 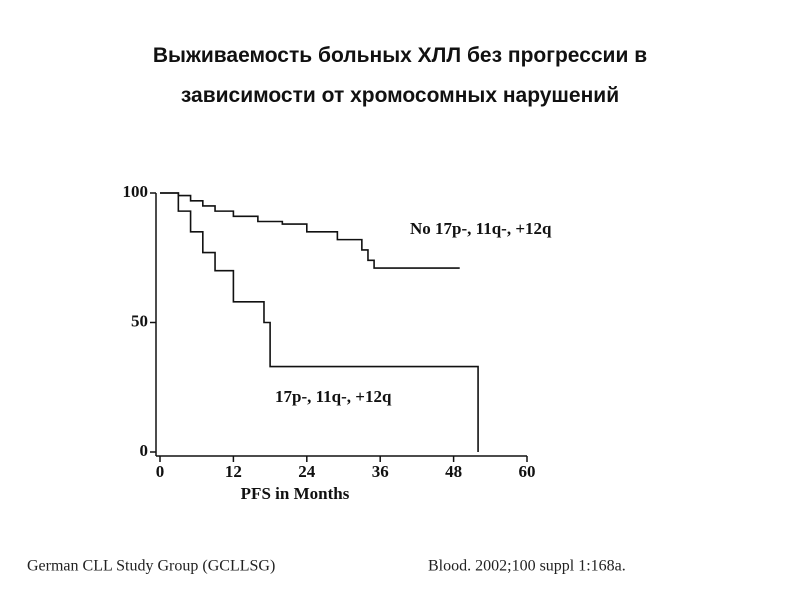 I want to click on x-axis-label: PFS in Months, so click(x=295, y=493).